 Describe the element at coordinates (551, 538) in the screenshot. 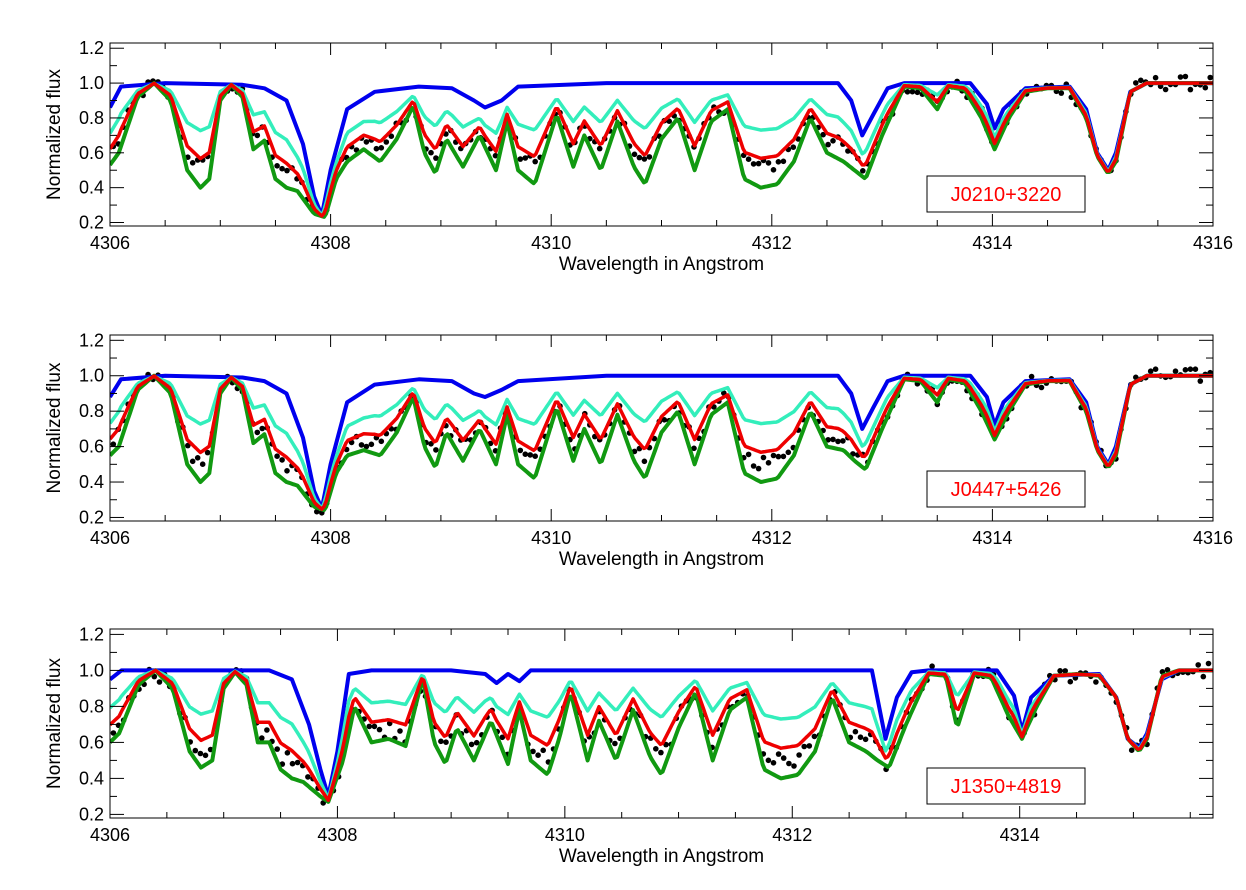

I see `x-tick-label: 4310` at that location.